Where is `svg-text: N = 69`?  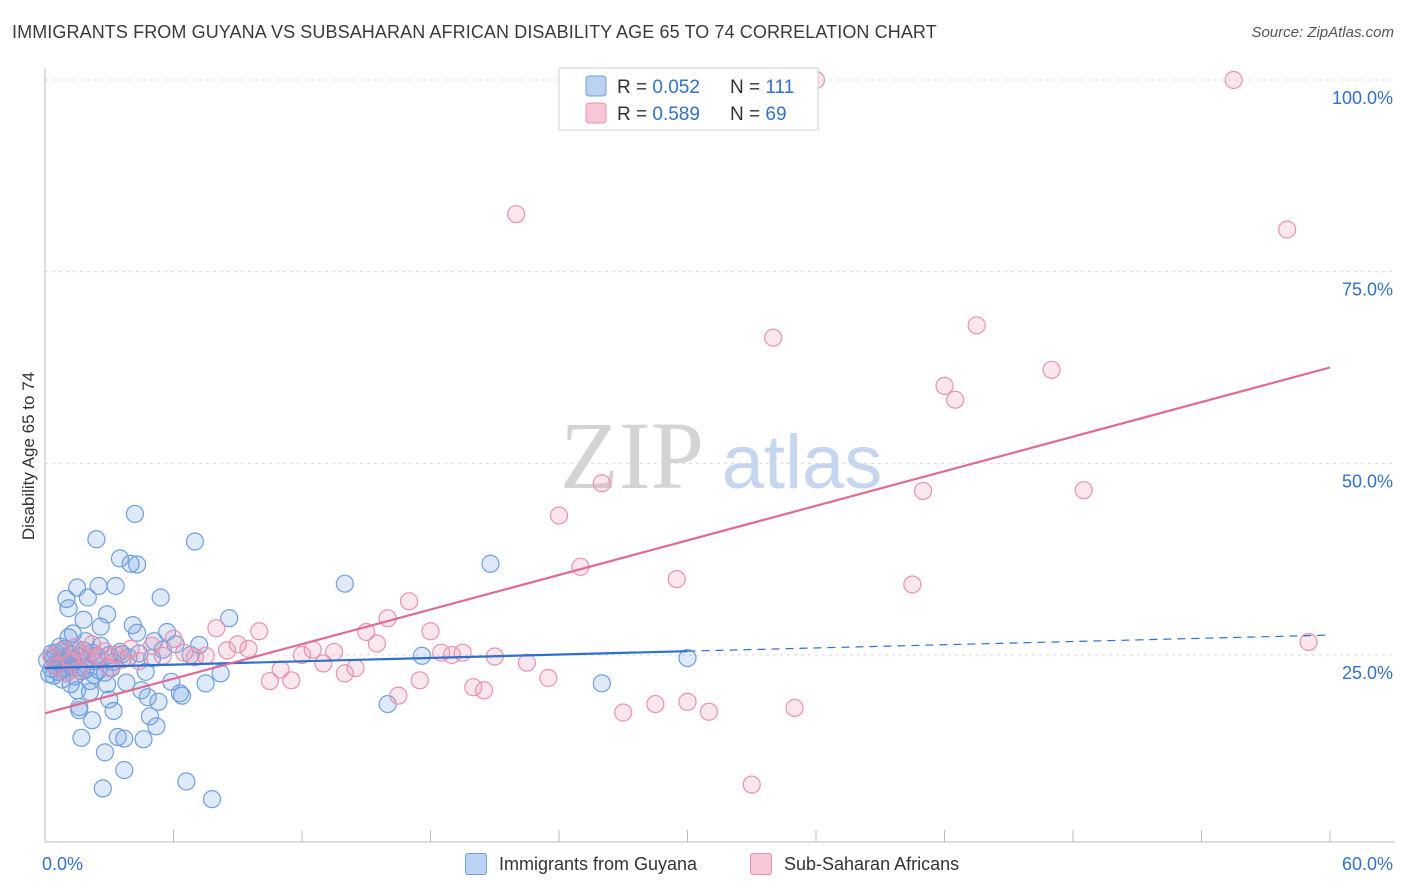
svg-text: N = 69 is located at coordinates (758, 114).